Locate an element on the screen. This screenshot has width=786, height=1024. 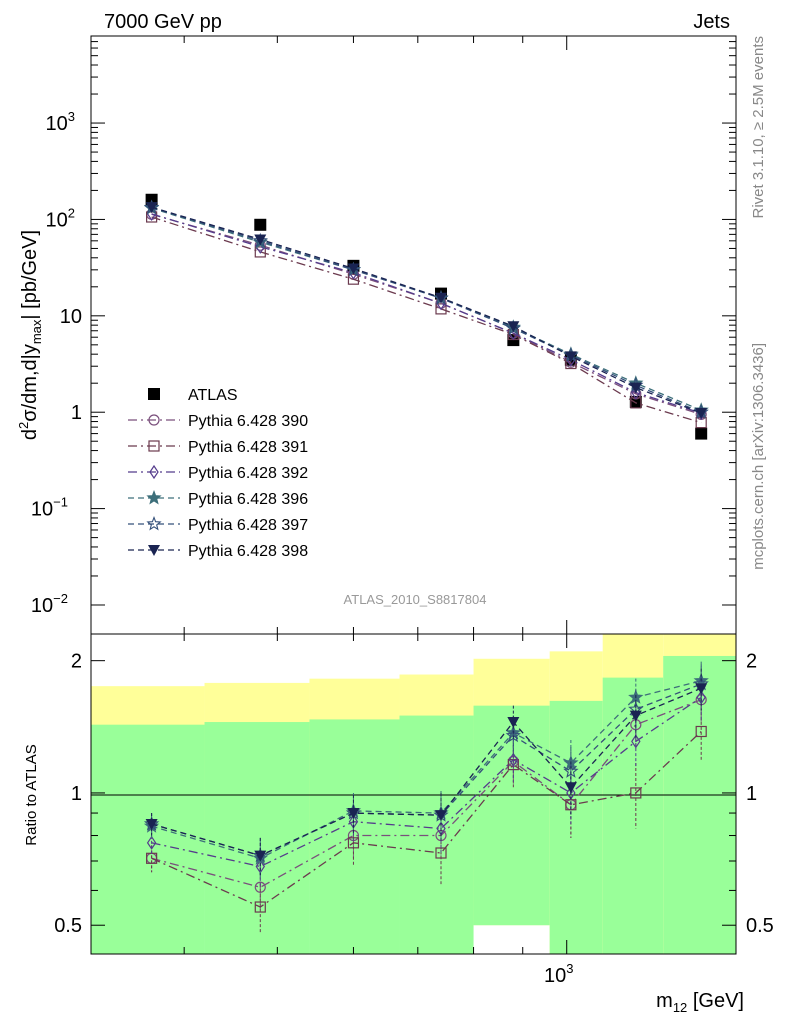
side-label-top: Rivet 3.1.10, ≥ 2.5M events is located at coordinates (758, 127).